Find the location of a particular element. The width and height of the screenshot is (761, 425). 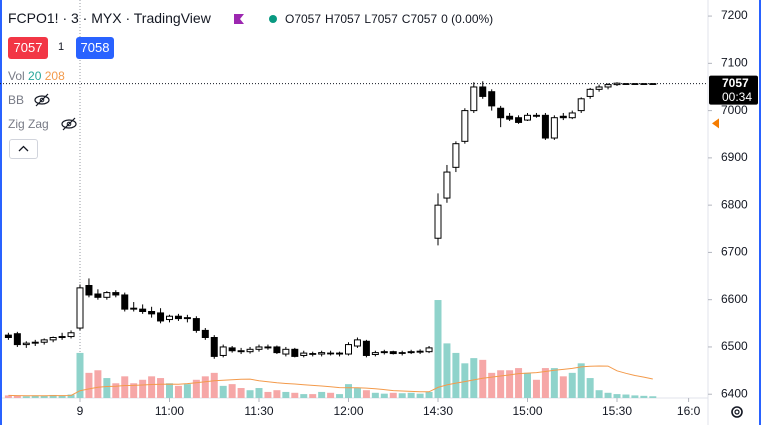

x-tick-label: 15:00 is located at coordinates (527, 411).